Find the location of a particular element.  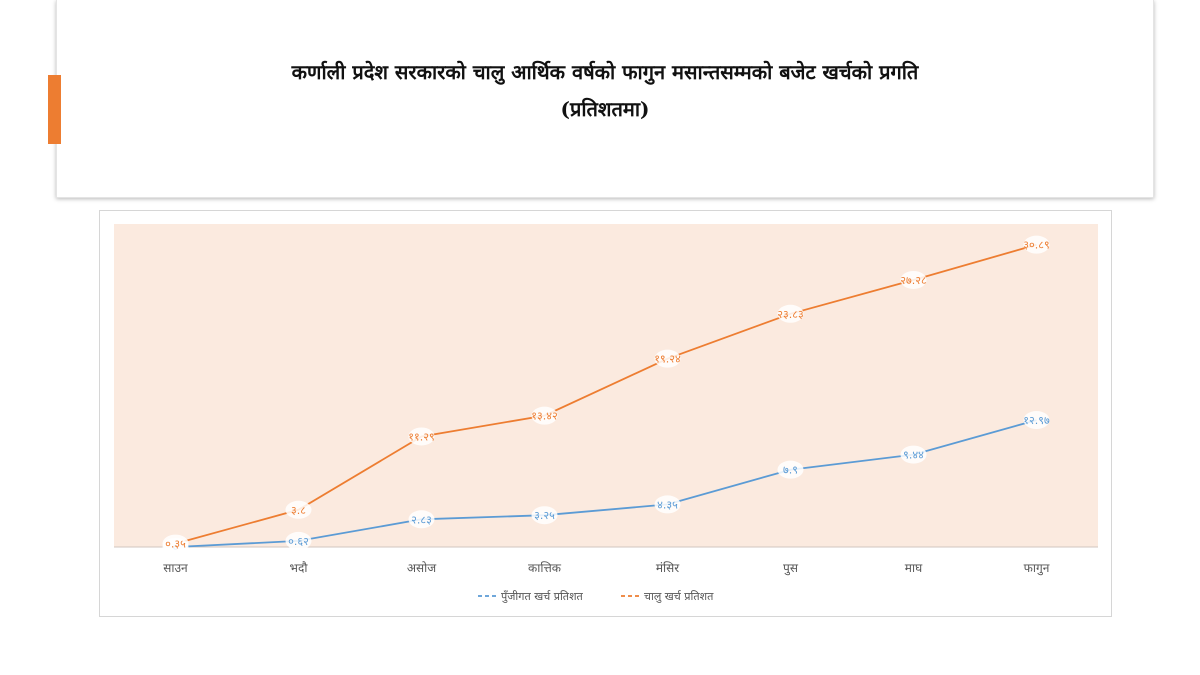

data-label-s2-5: १९.२४ is located at coordinates (667, 358).